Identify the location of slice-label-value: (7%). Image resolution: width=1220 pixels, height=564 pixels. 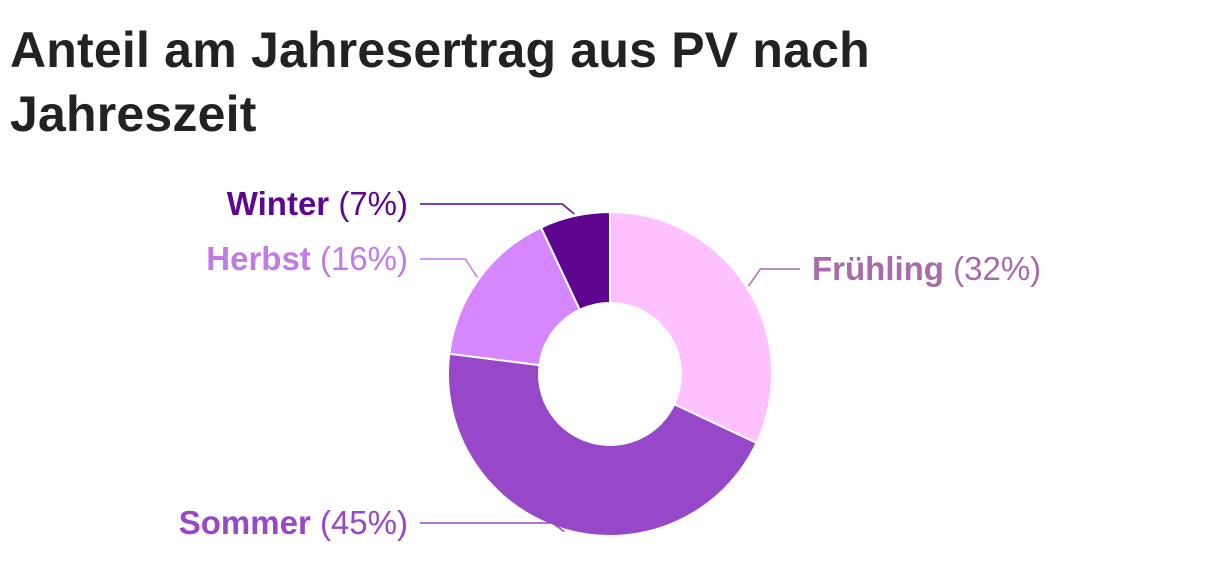
(368, 203).